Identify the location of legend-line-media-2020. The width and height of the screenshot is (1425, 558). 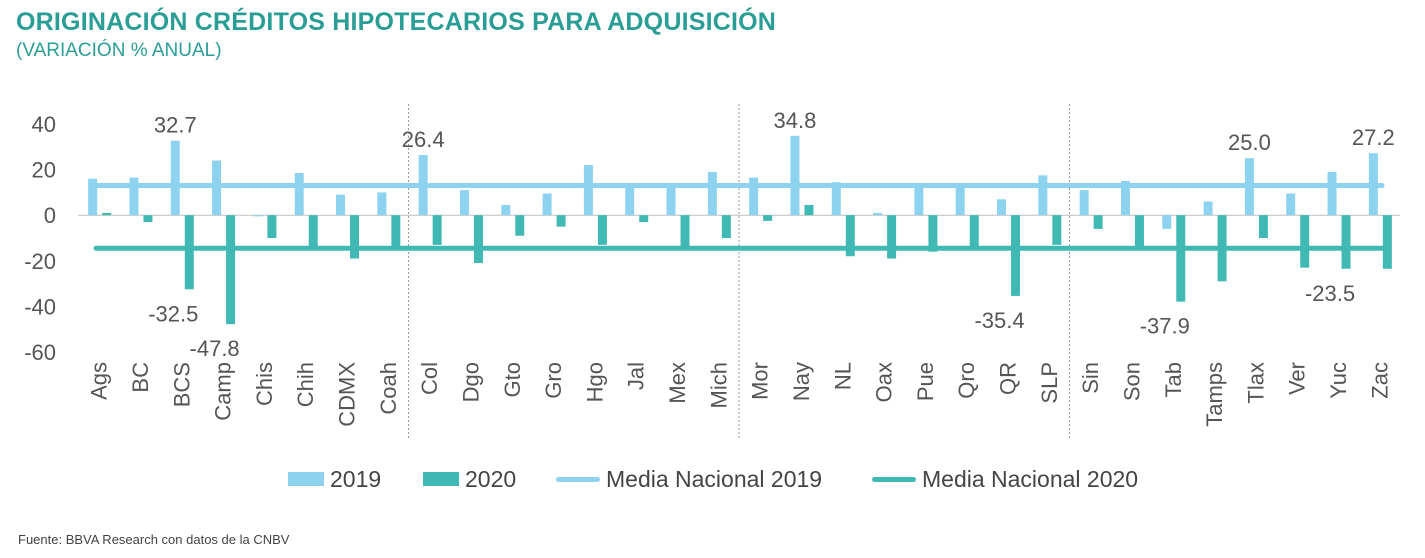
(894, 479).